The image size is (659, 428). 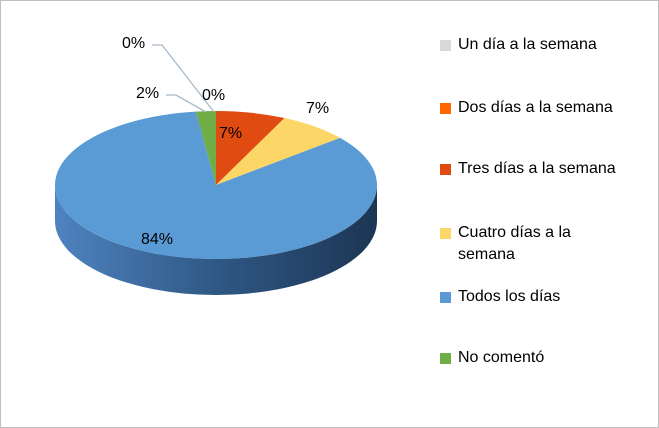 What do you see at coordinates (214, 95) in the screenshot?
I see `label-dos-dias: 0%` at bounding box center [214, 95].